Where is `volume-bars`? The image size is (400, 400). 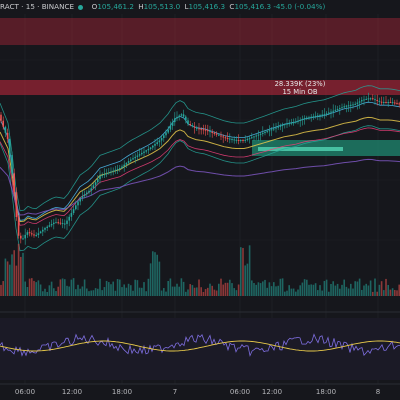 volume-bars is located at coordinates (200, 269).